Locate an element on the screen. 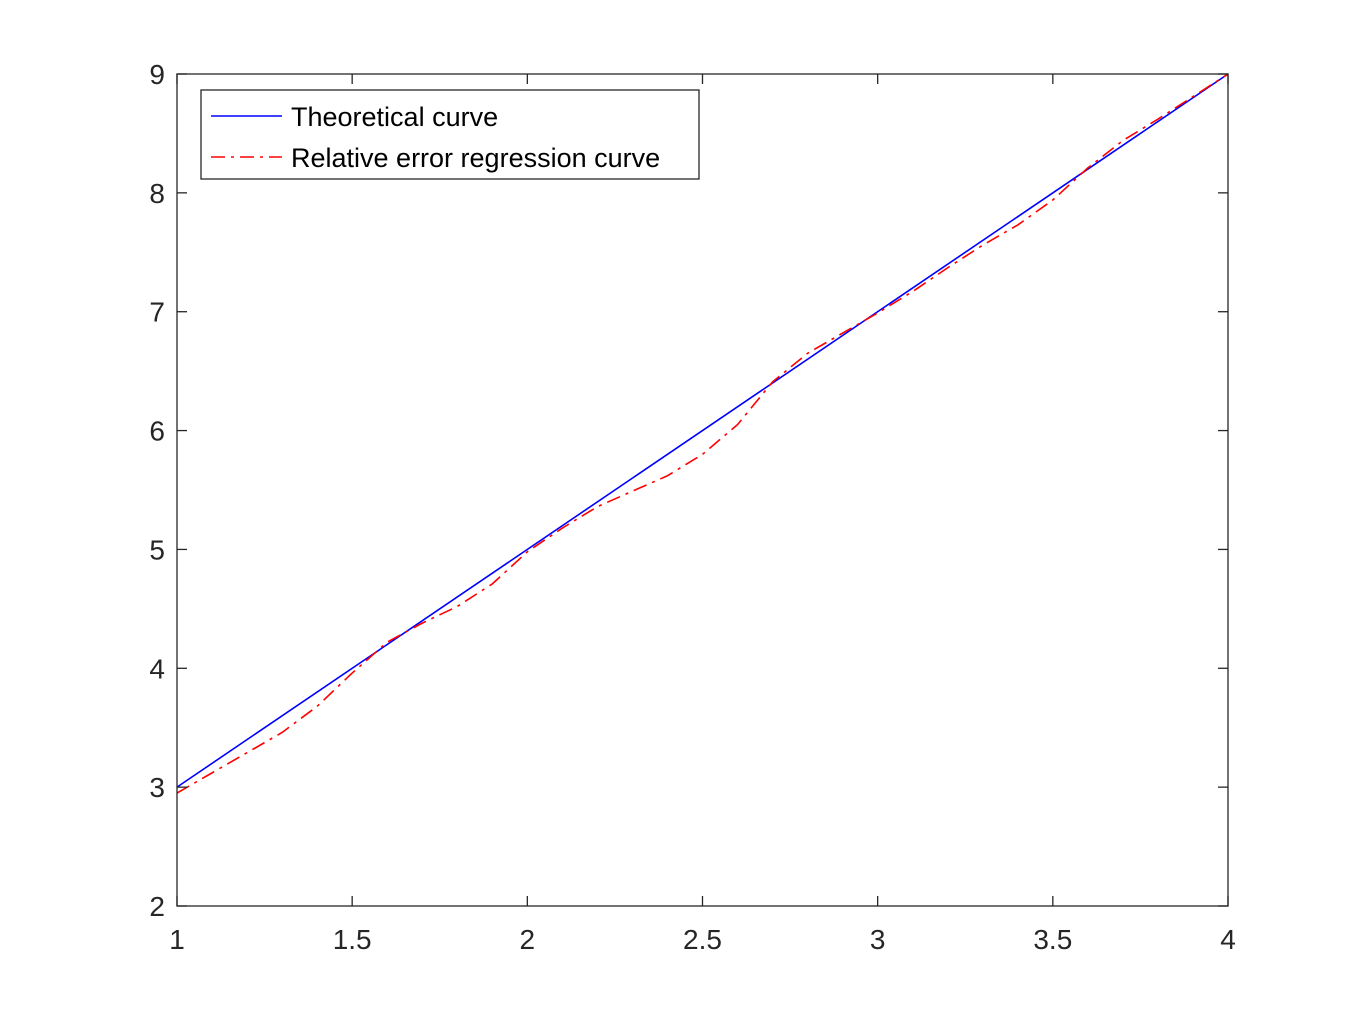 Image resolution: width=1356 pixels, height=1017 pixels. x-tick-label: 3 is located at coordinates (878, 939).